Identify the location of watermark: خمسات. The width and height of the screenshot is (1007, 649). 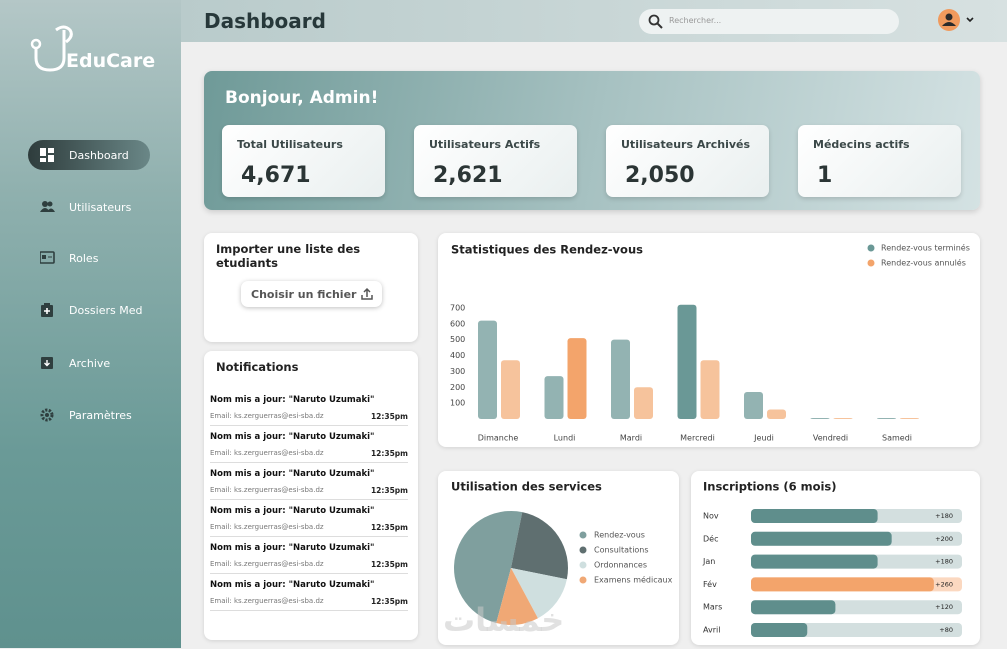
(504, 620).